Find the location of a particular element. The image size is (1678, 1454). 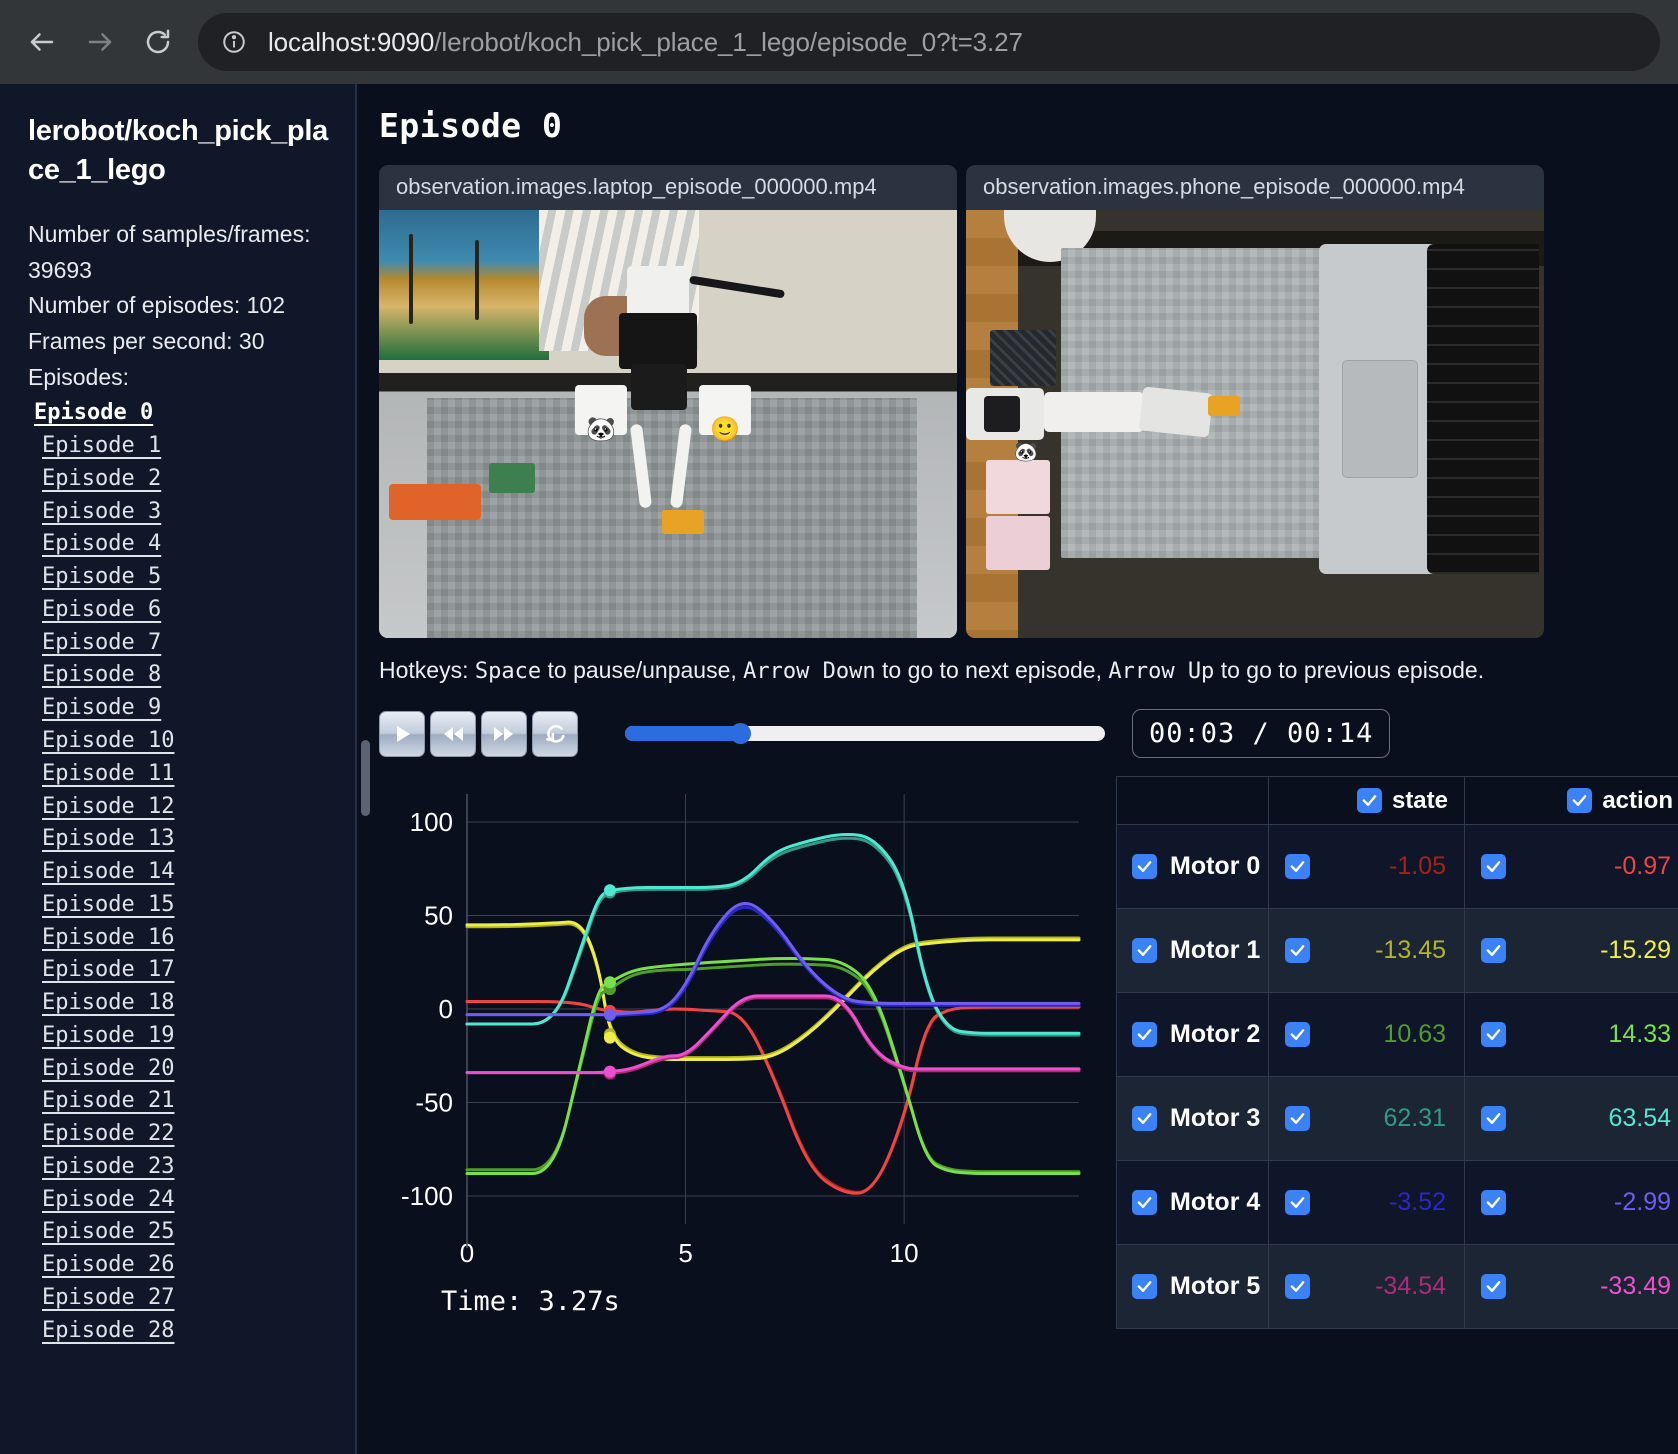

episode-link-15: Episode 15 is located at coordinates (108, 904).